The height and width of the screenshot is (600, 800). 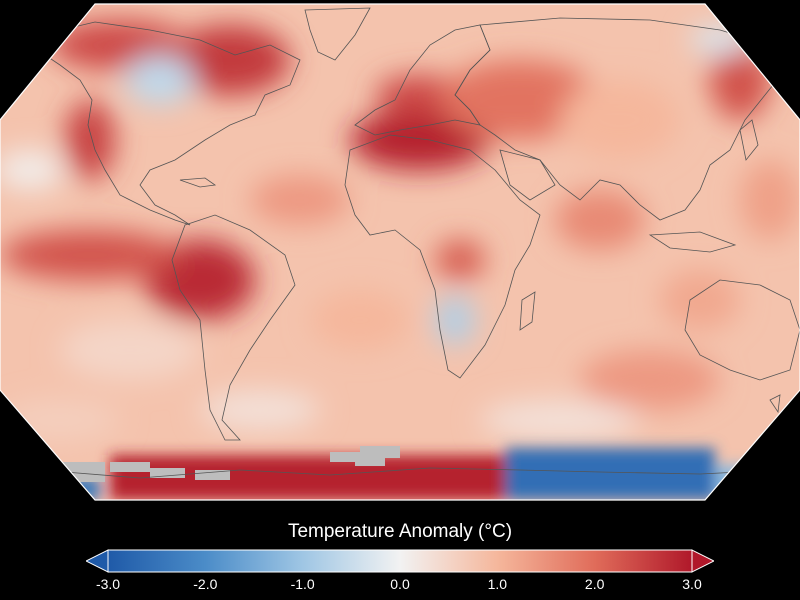 What do you see at coordinates (775, 404) in the screenshot?
I see `coast-new-zealand` at bounding box center [775, 404].